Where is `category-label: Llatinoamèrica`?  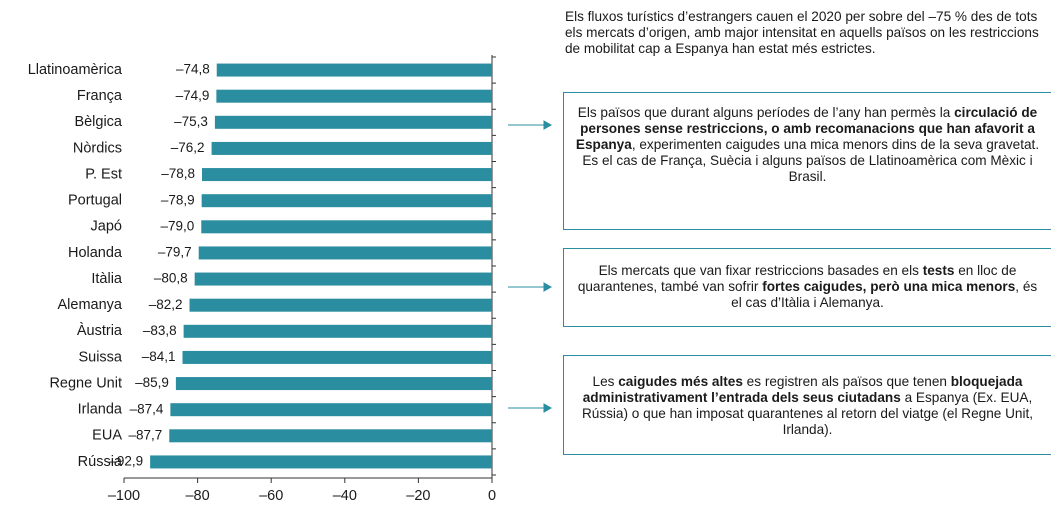
category-label: Llatinoamèrica is located at coordinates (75, 70).